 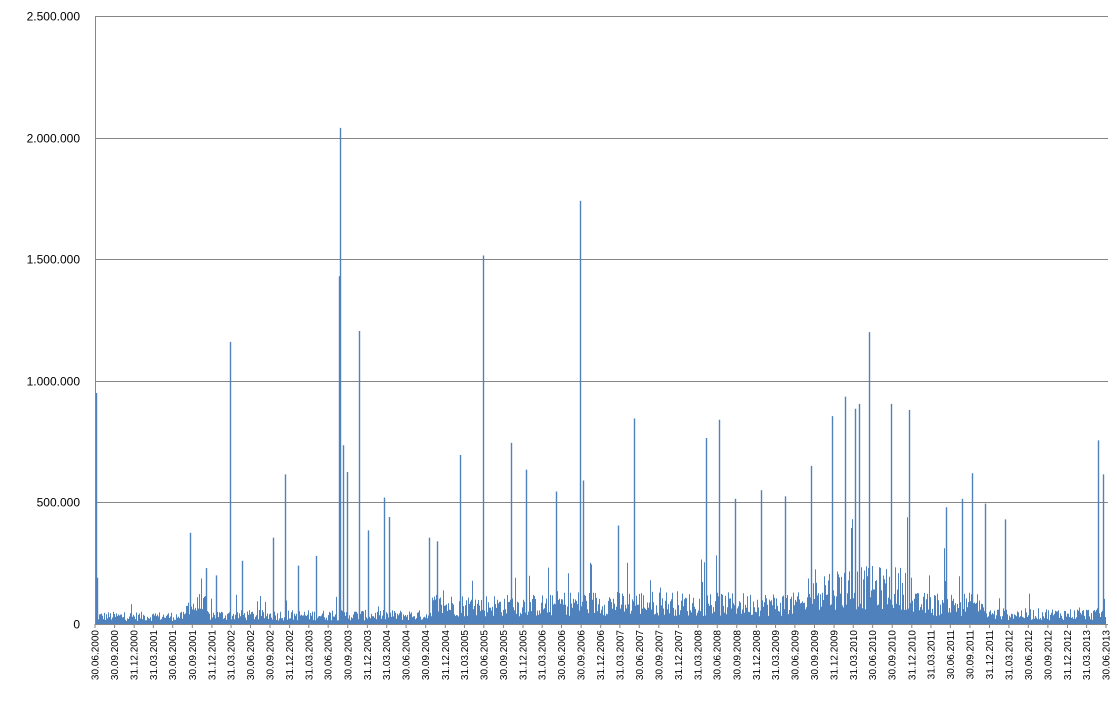 I want to click on y-tick-label: 2.000.000, so click(x=54, y=139).